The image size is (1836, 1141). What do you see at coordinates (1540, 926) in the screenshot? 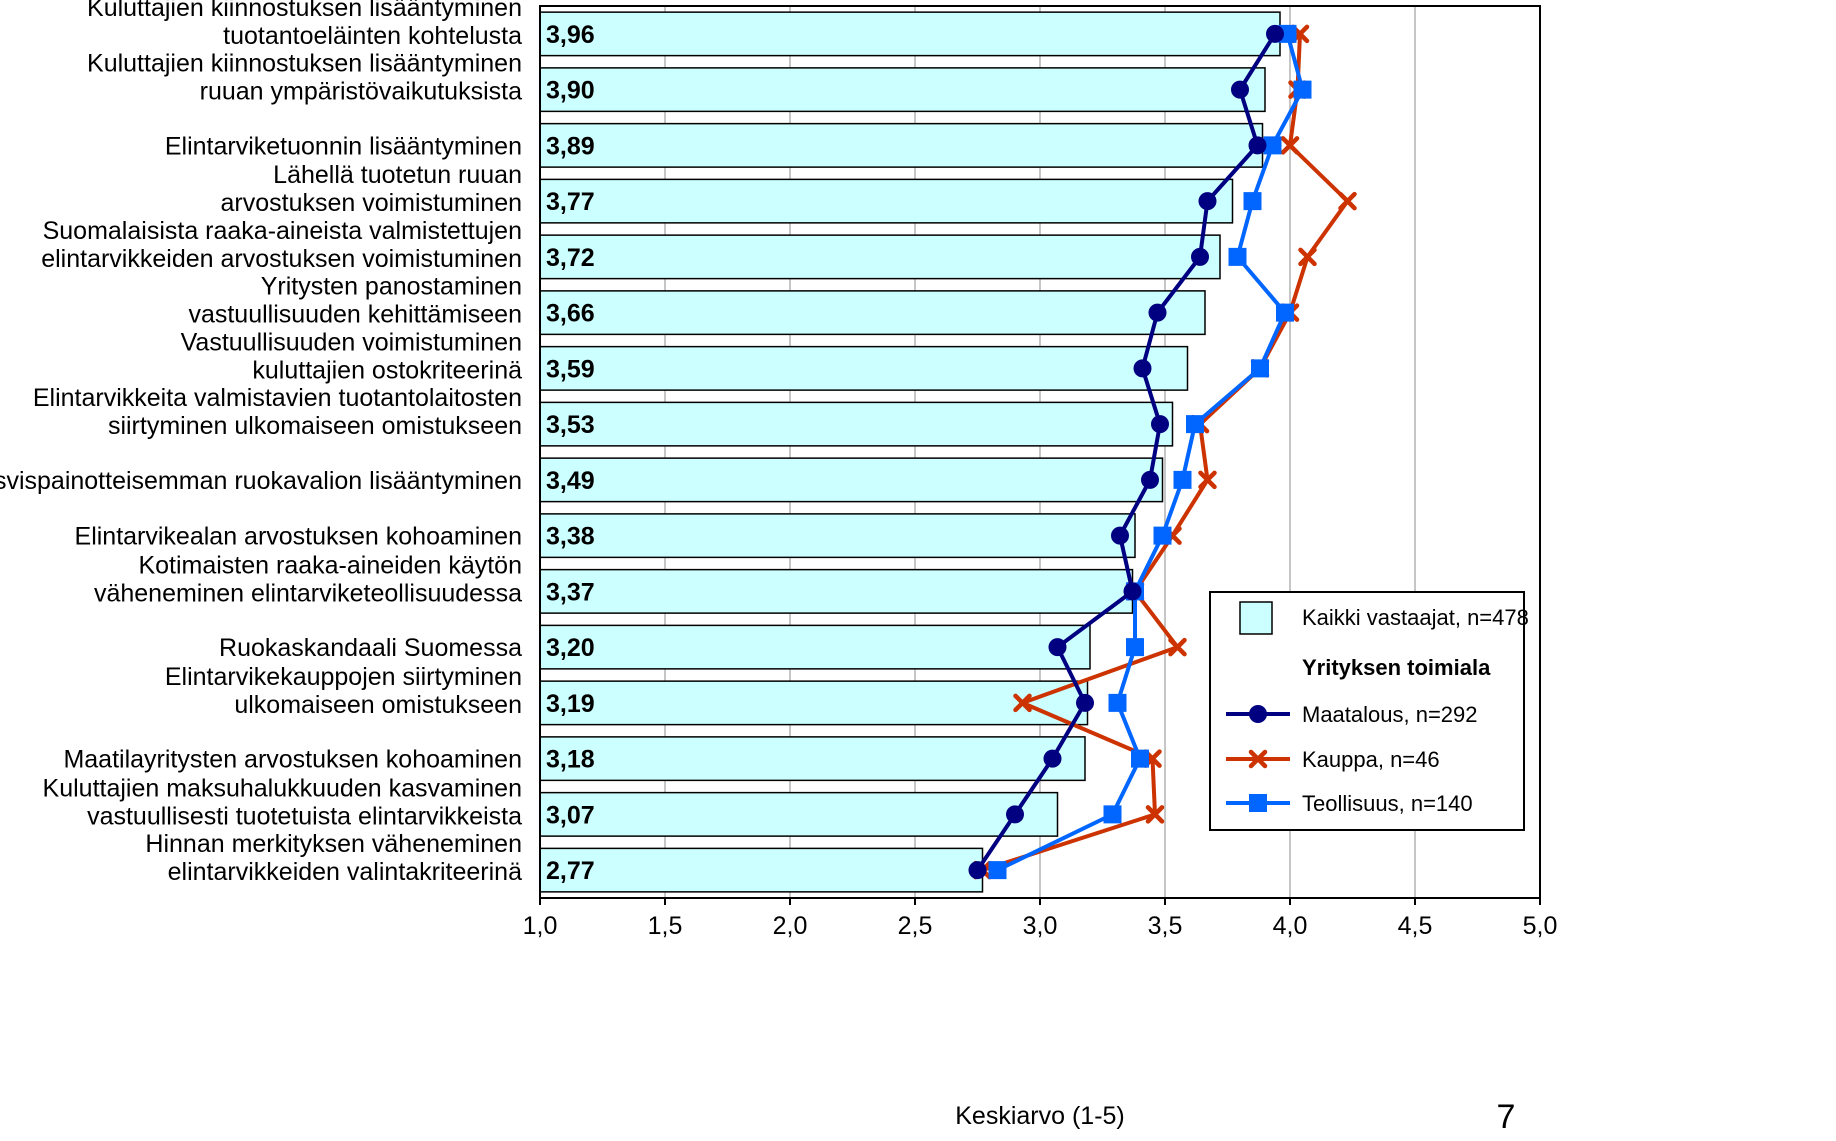
I see `x-tick-label: 5,0` at bounding box center [1540, 926].